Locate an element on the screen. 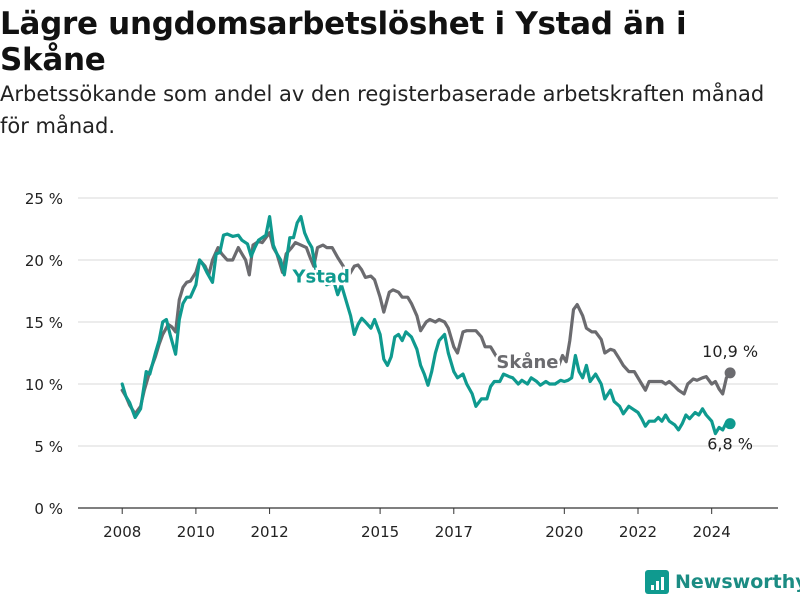 The height and width of the screenshot is (600, 800). y-tick-label: 5 % is located at coordinates (48, 447).